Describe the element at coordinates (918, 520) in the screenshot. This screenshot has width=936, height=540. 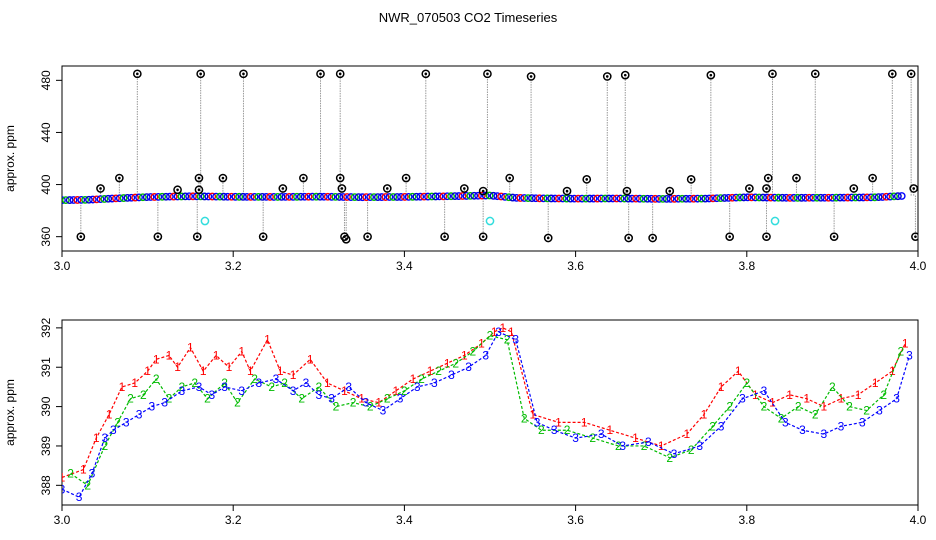
I see `x-tick-label: 4.0` at that location.